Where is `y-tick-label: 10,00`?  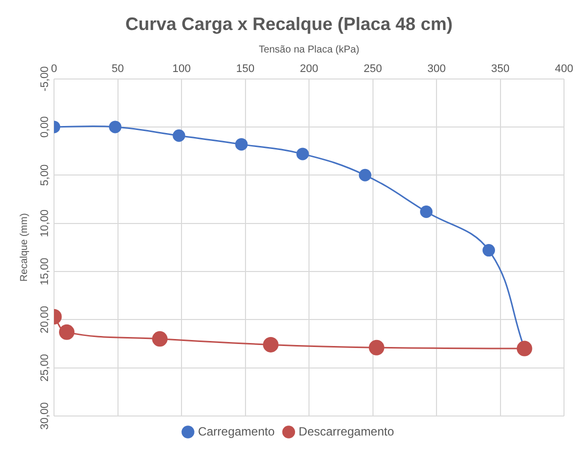 y-tick-label: 10,00 is located at coordinates (45, 224).